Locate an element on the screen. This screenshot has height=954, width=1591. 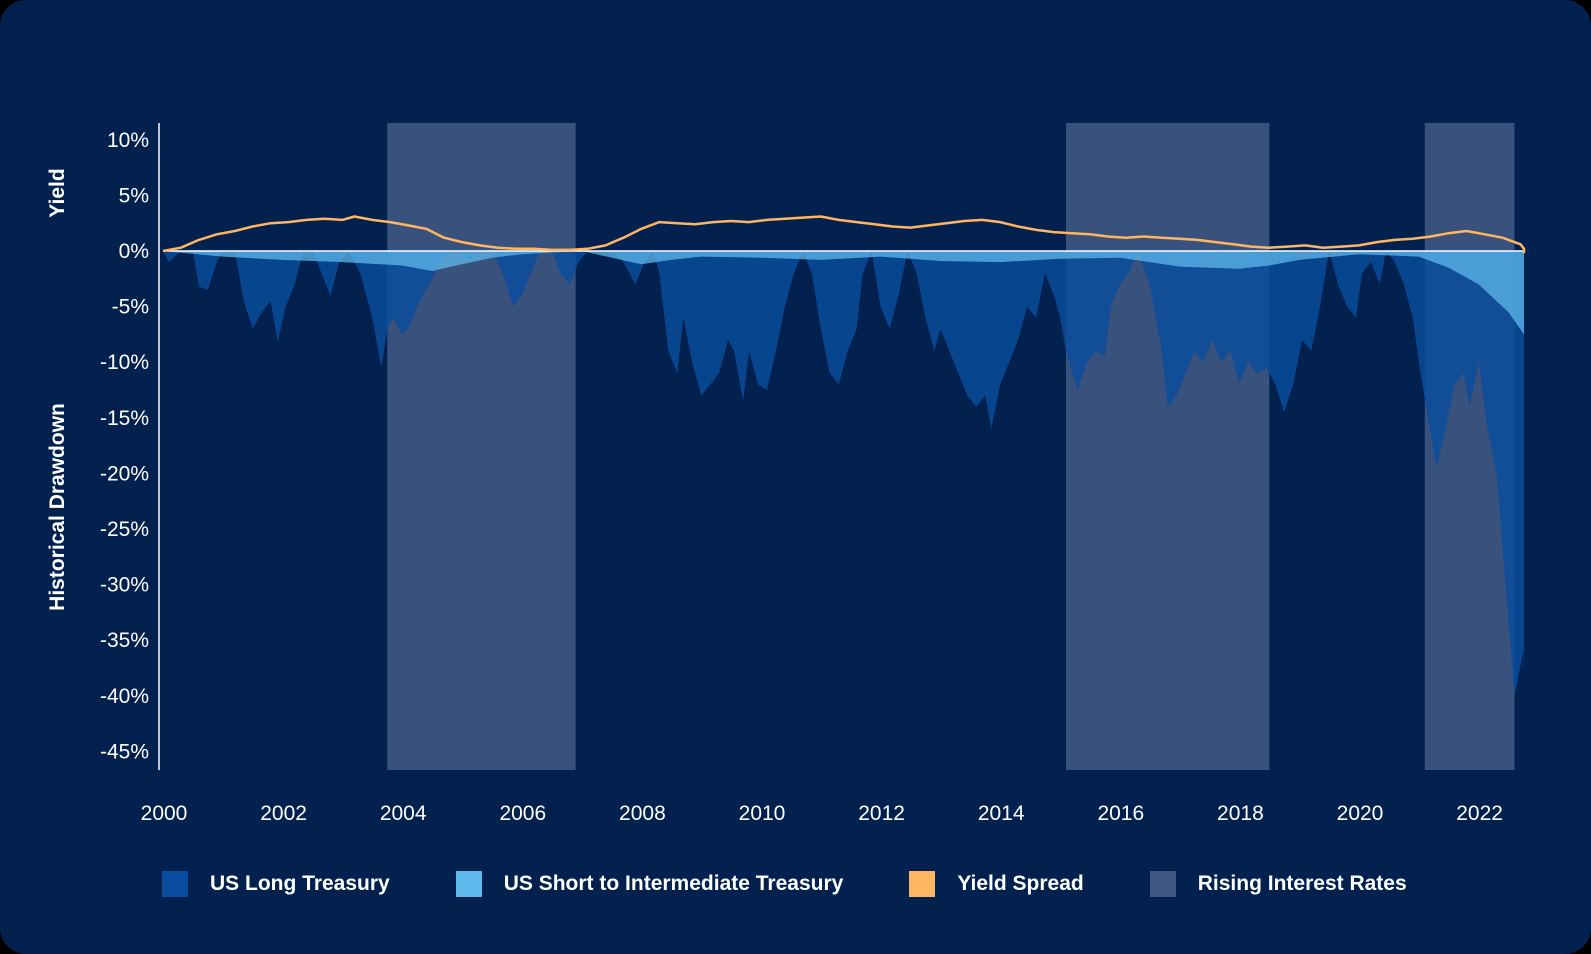
legend-item-spread: Yield Spread is located at coordinates (996, 884).